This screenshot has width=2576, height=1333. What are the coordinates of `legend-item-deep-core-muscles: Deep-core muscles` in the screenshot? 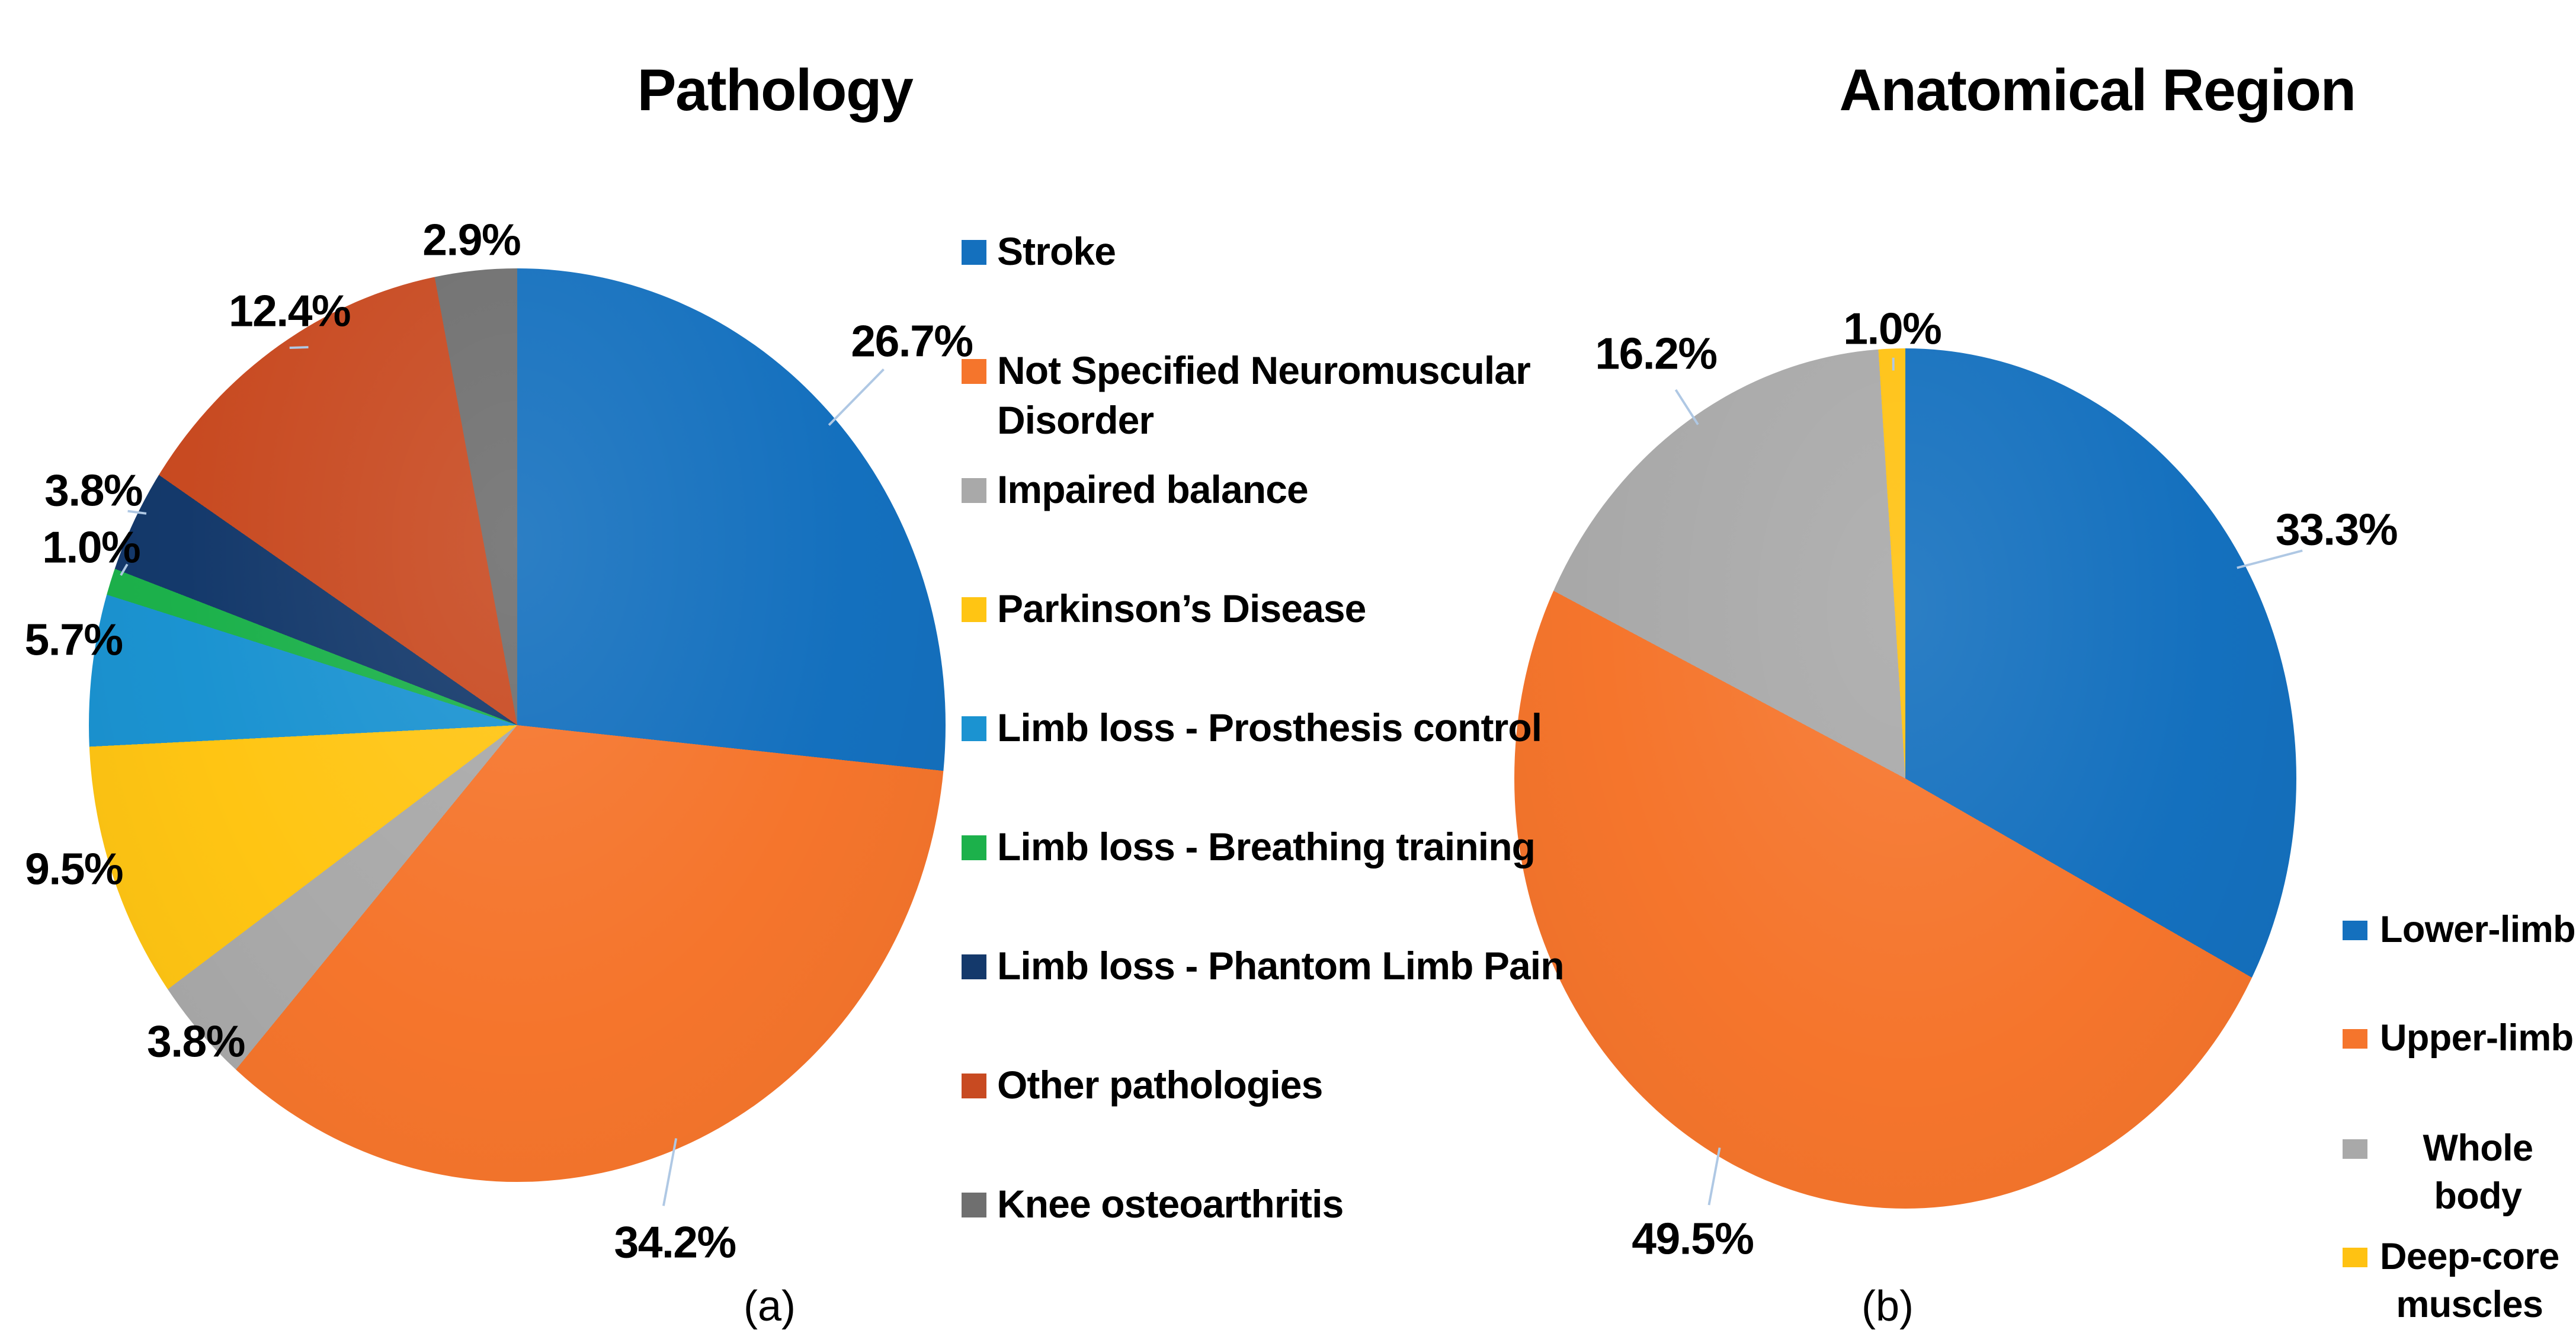 It's located at (2451, 1281).